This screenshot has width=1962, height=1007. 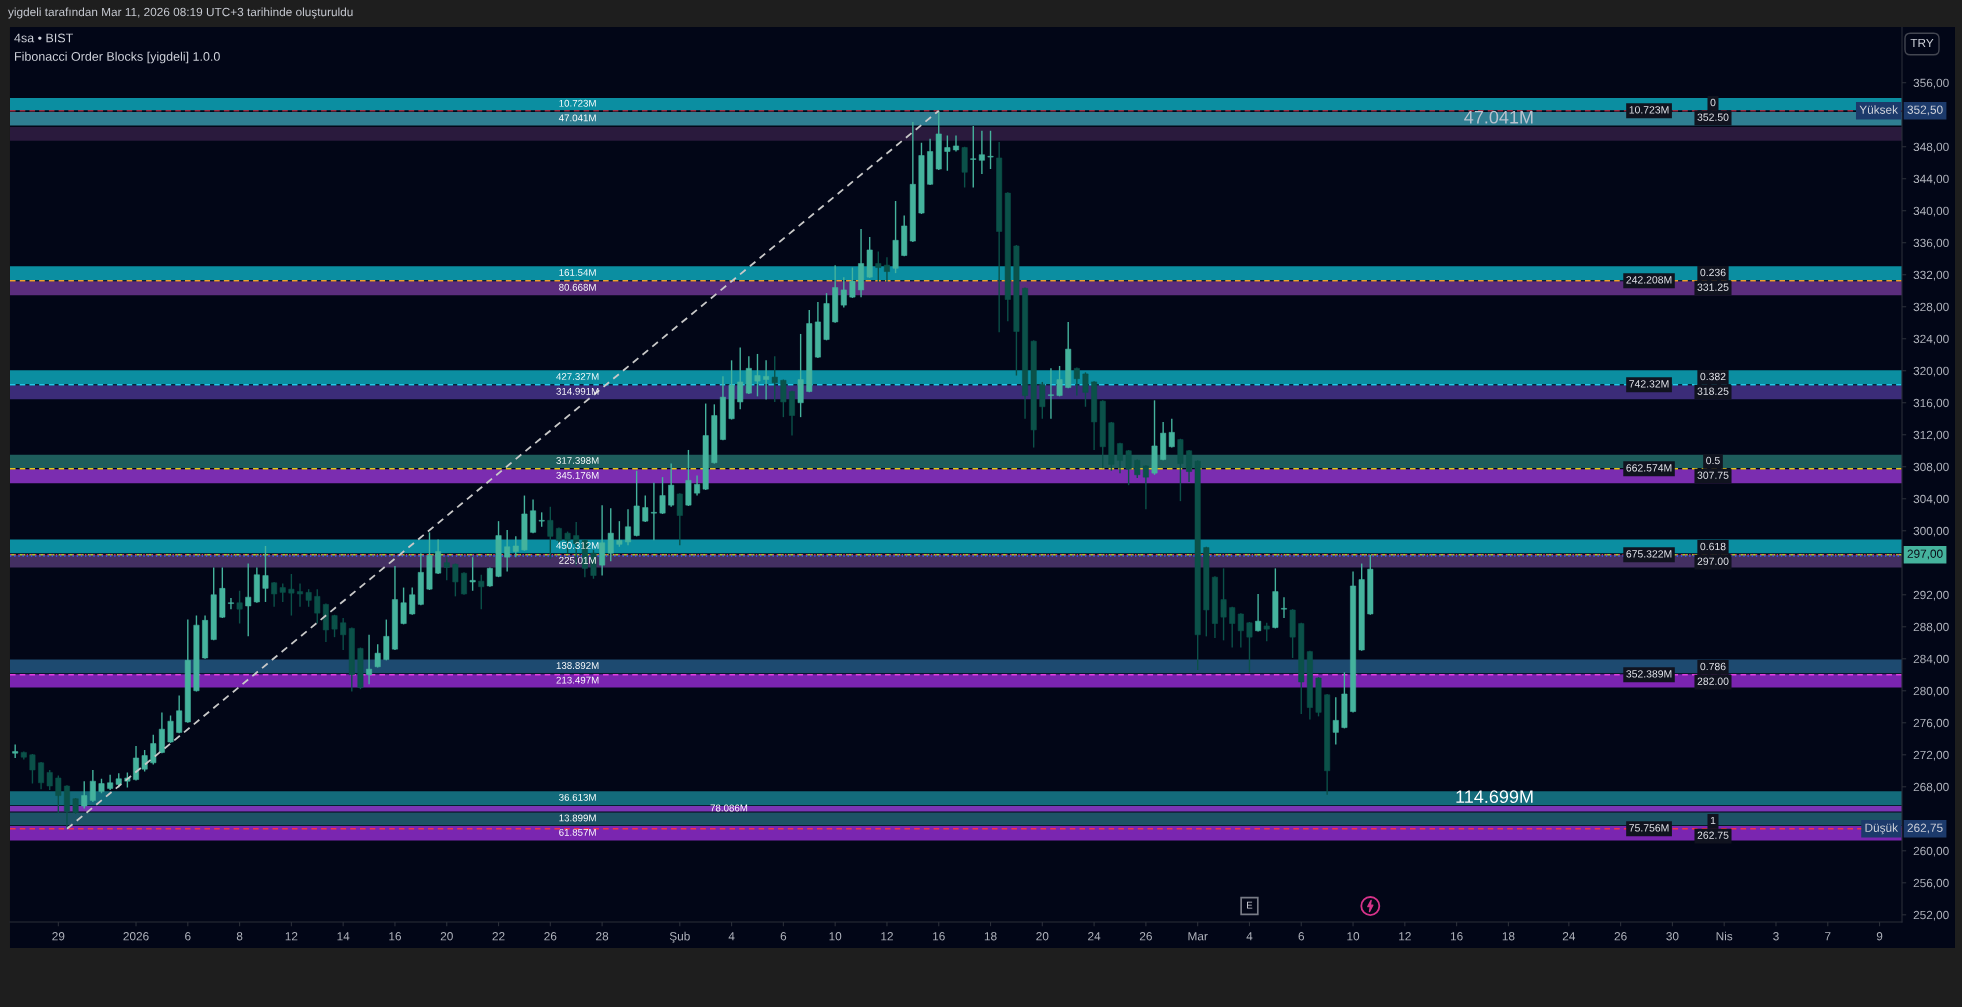 I want to click on annotation: 352.389M, so click(x=1649, y=674).